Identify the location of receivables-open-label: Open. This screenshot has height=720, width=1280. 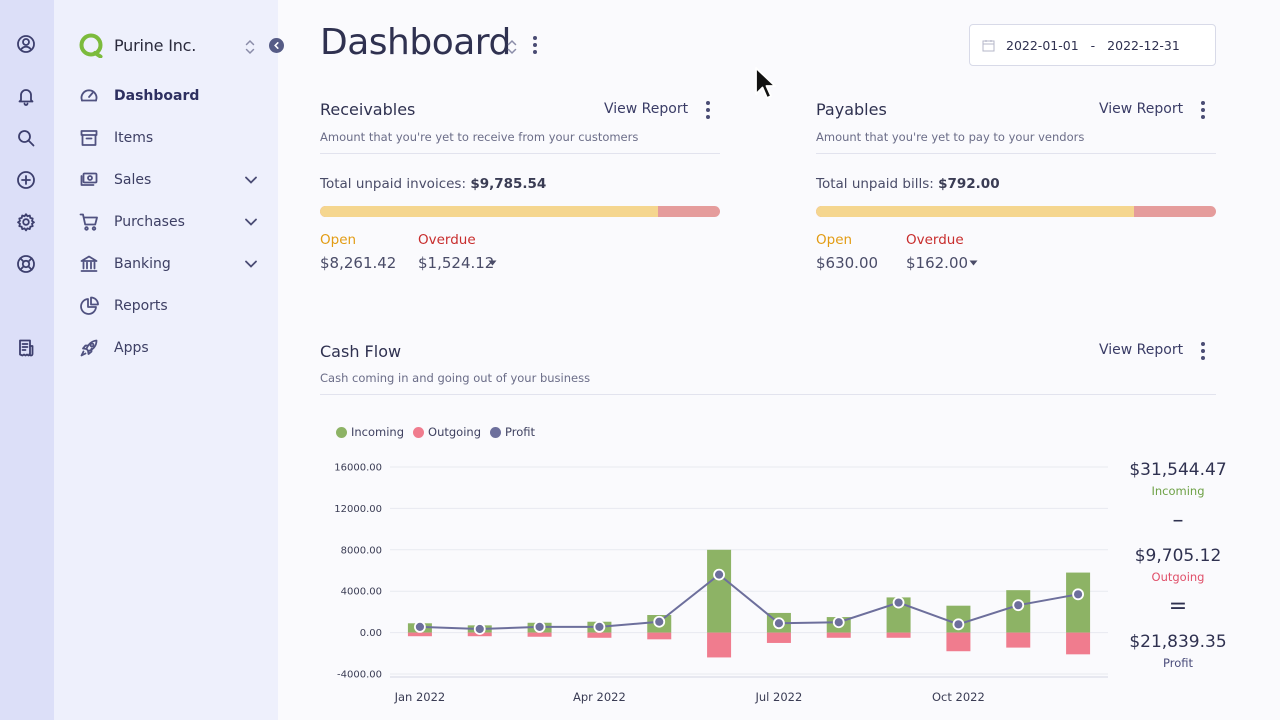
(338, 240).